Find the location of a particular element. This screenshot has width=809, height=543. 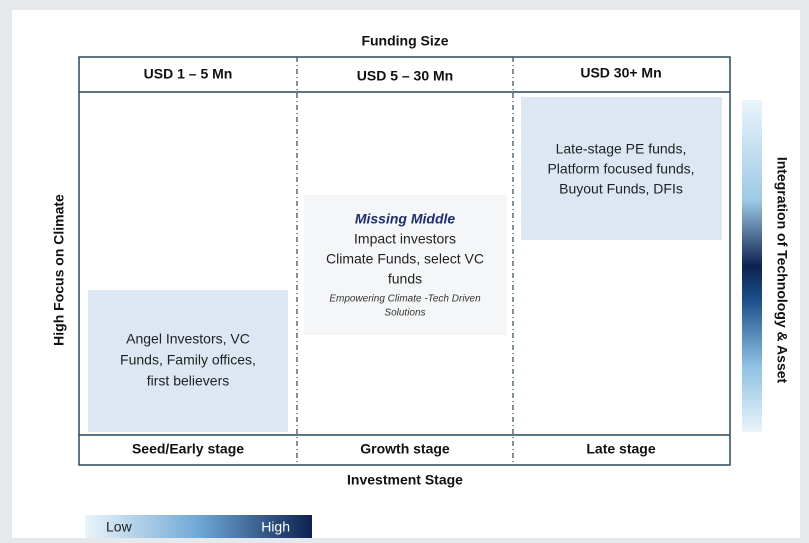

box-text: Impact investors is located at coordinates (405, 239).